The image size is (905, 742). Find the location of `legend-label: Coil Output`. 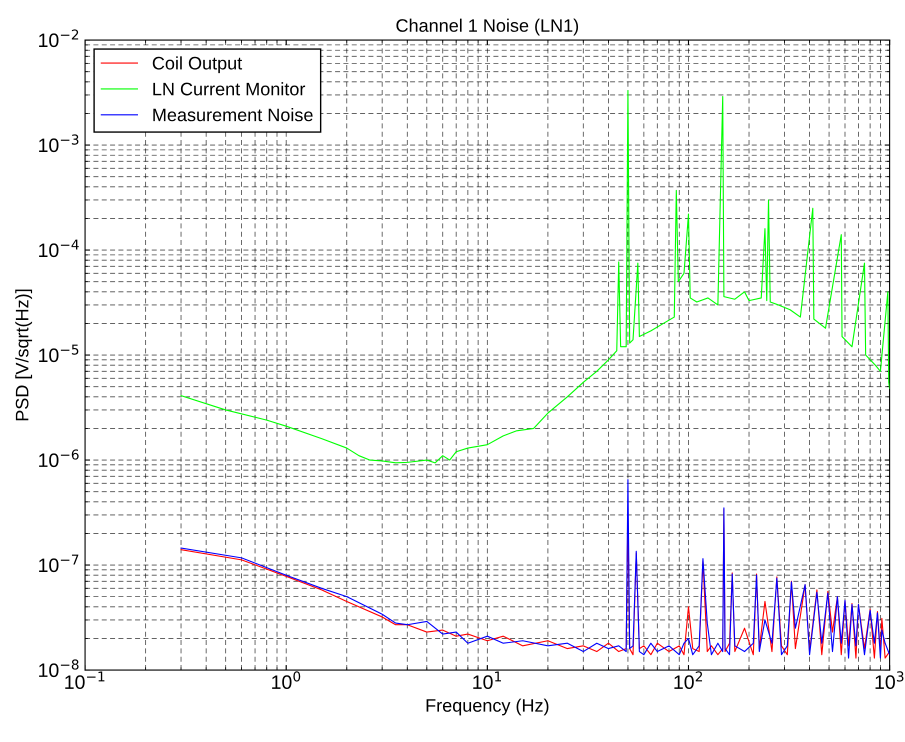

legend-label: Coil Output is located at coordinates (197, 65).